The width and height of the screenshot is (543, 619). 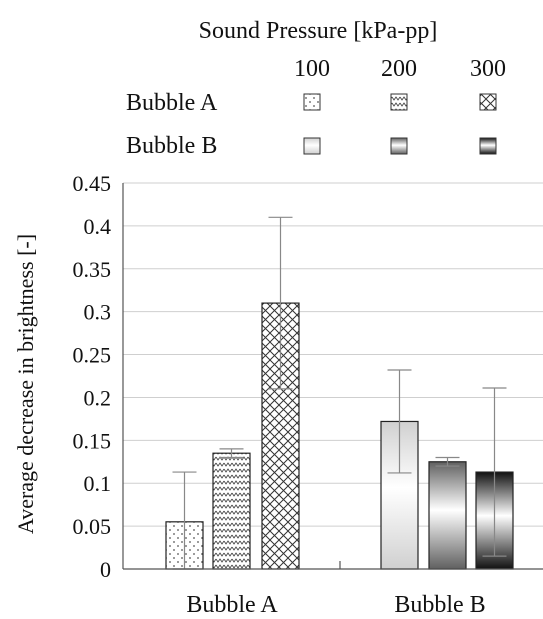 What do you see at coordinates (98, 226) in the screenshot?
I see `y-tick-label: 0.4` at bounding box center [98, 226].